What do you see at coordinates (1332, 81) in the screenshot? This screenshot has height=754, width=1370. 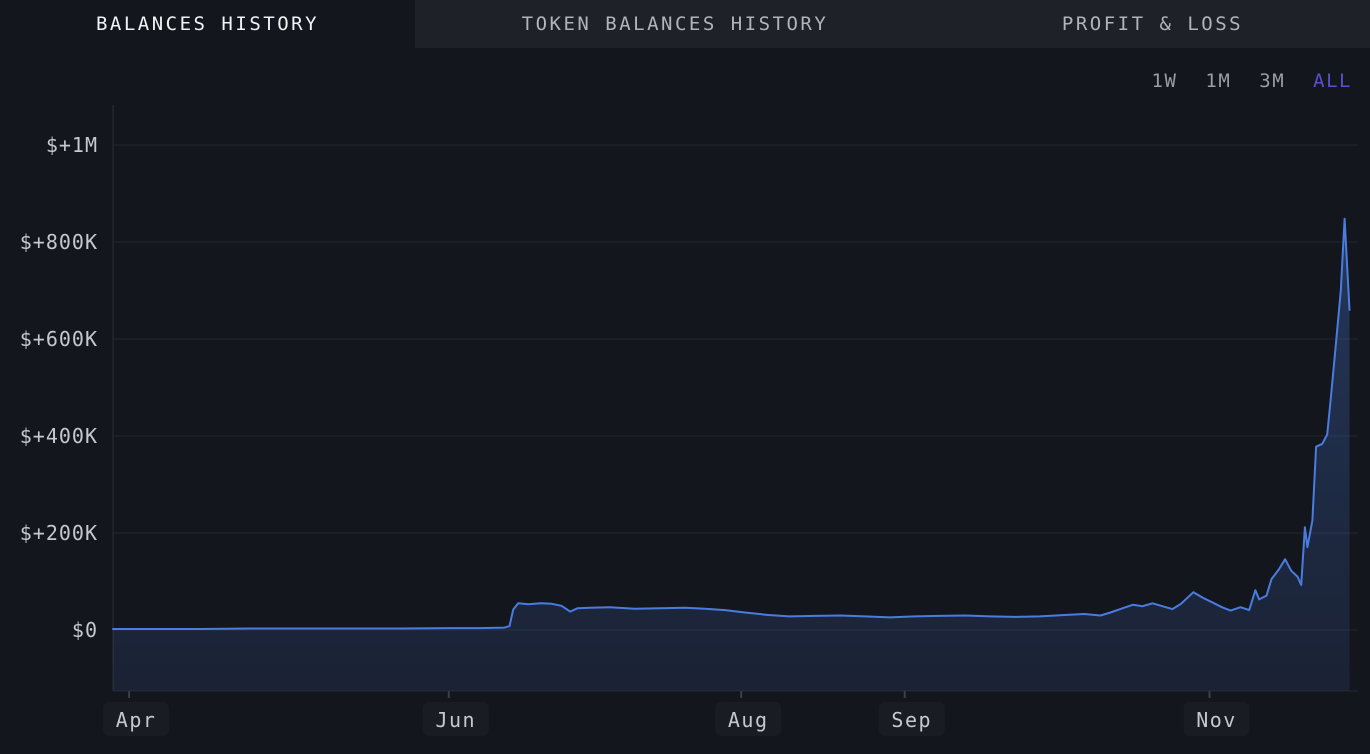 I see `range-all-button: ALL` at bounding box center [1332, 81].